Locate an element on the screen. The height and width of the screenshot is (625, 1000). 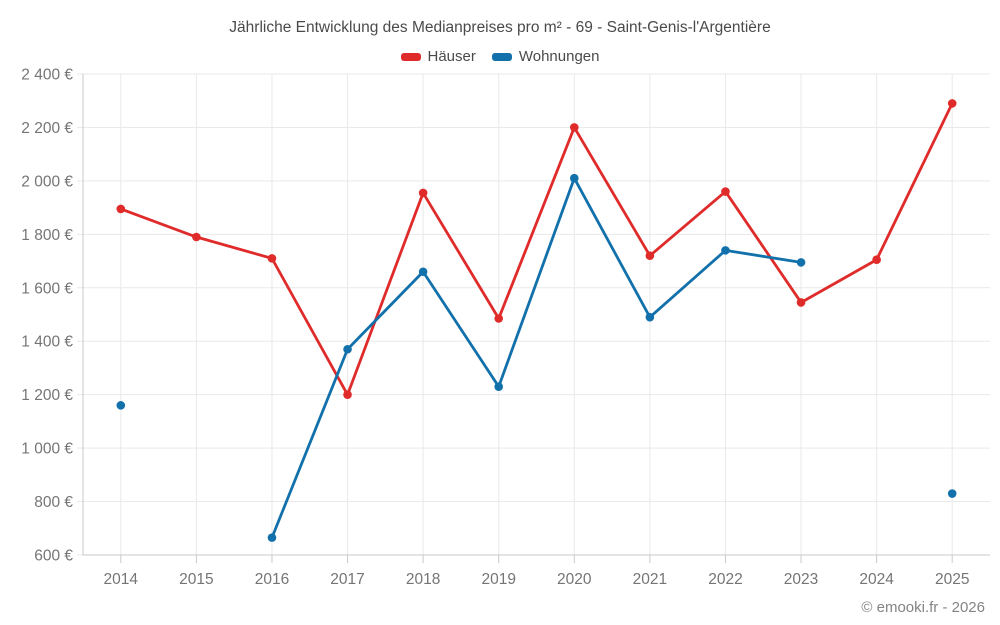
data-point-wohnungen-2014 is located at coordinates (121, 405).